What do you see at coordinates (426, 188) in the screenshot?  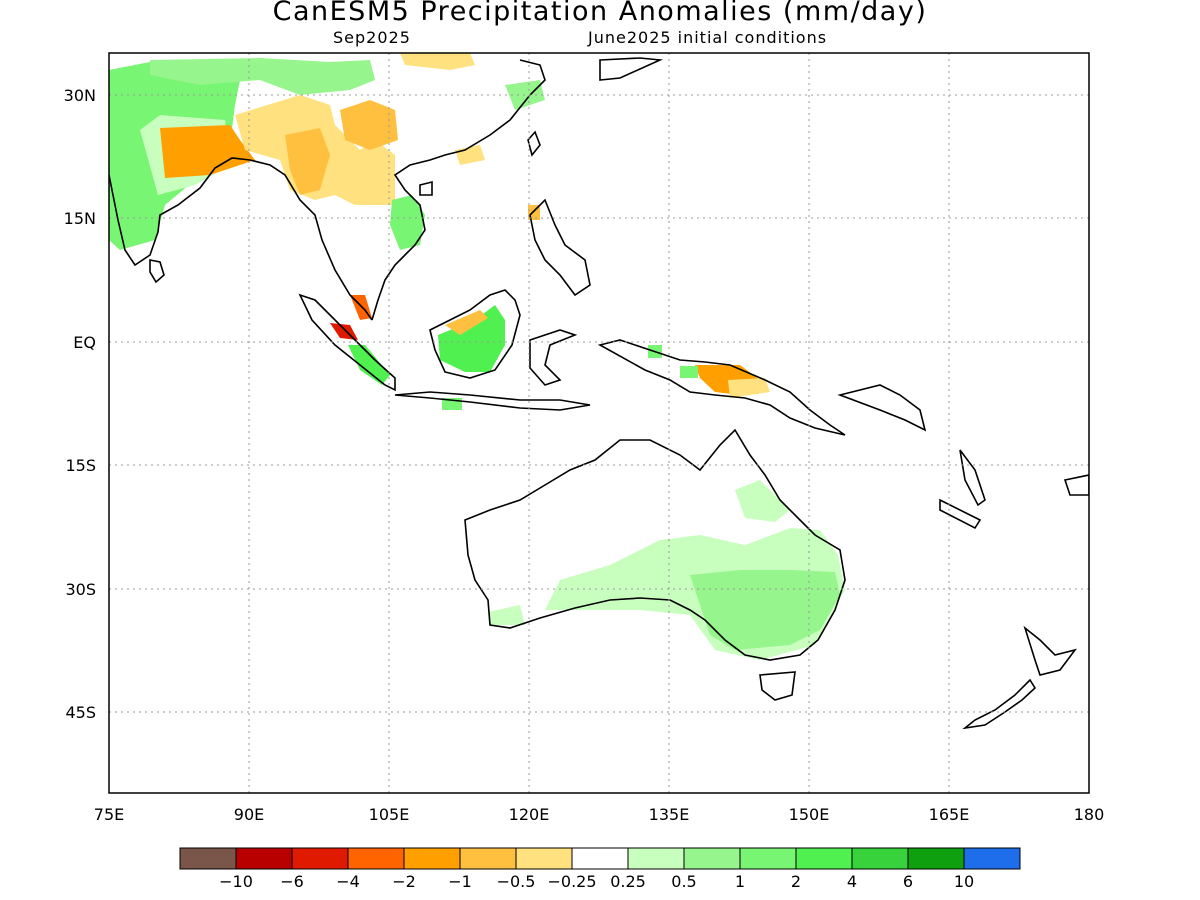 I see `coast-hainan` at bounding box center [426, 188].